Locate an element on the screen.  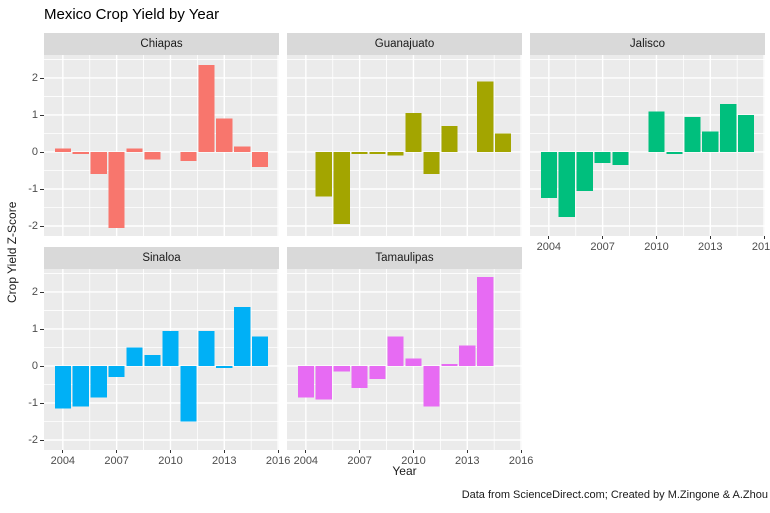
bar-tamaulipas-2014 is located at coordinates (485, 321).